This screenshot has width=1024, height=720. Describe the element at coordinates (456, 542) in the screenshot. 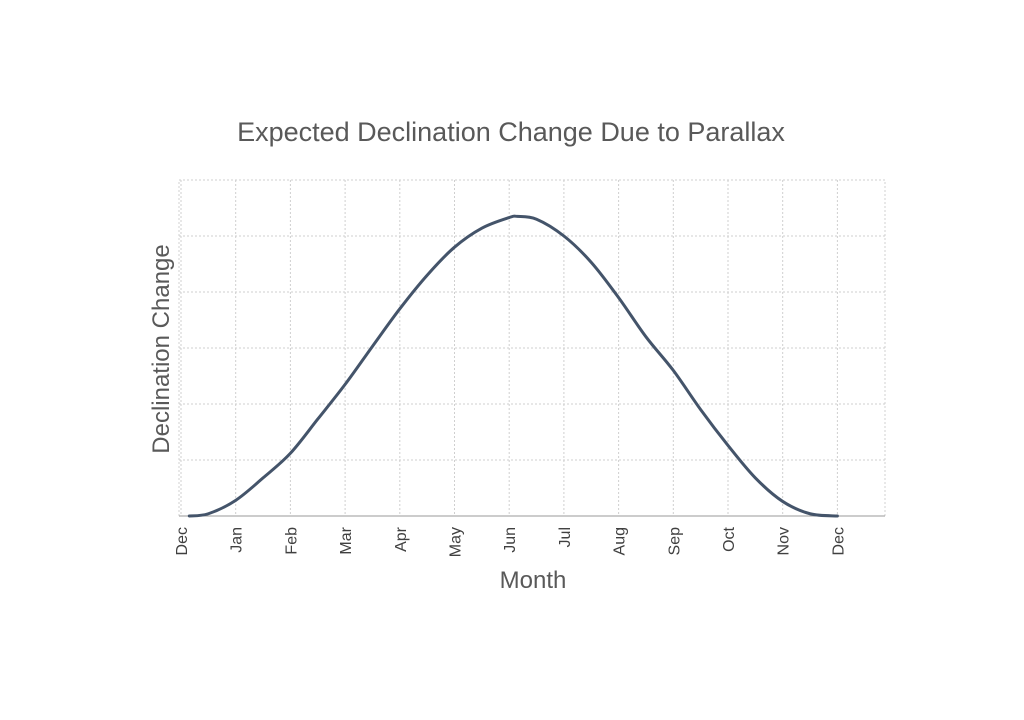

I see `x-tick-label: May` at that location.